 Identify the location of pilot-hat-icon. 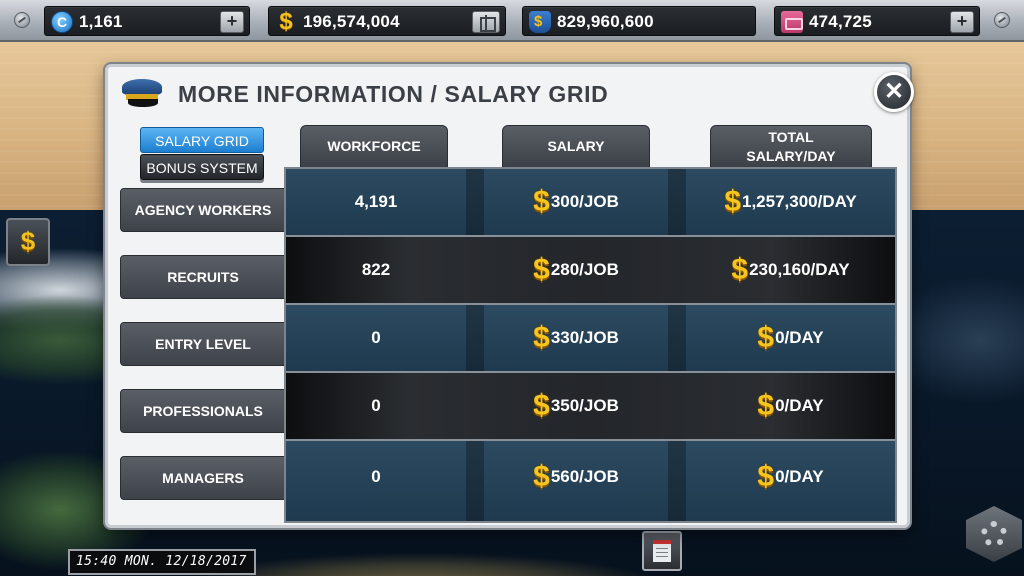
(141, 94).